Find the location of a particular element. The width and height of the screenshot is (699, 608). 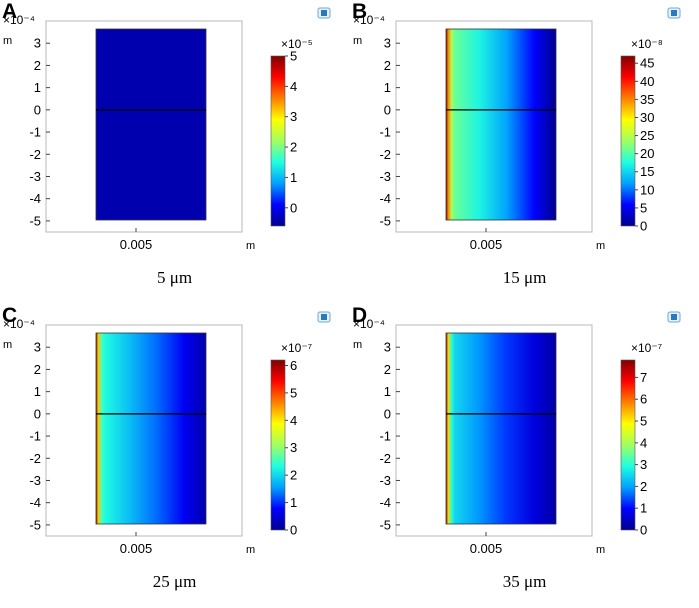

colorbar-tick-label: 40 is located at coordinates (647, 81).